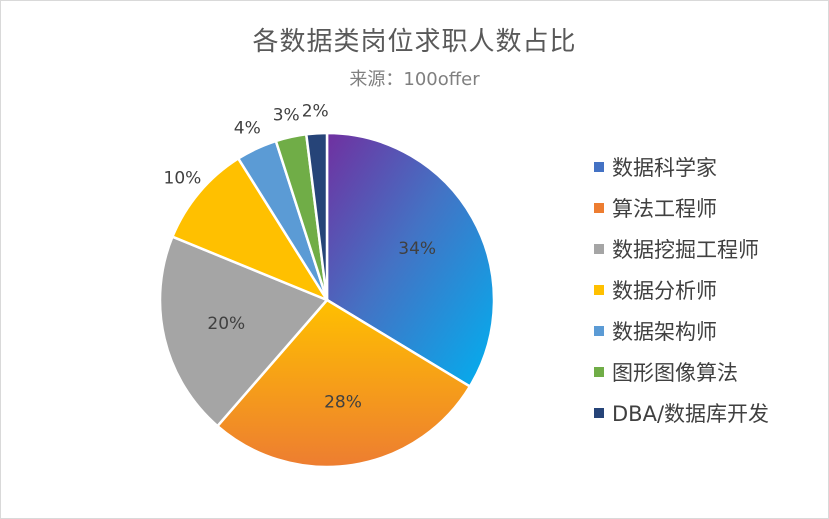  What do you see at coordinates (417, 249) in the screenshot?
I see `slice-data-label: 34%` at bounding box center [417, 249].